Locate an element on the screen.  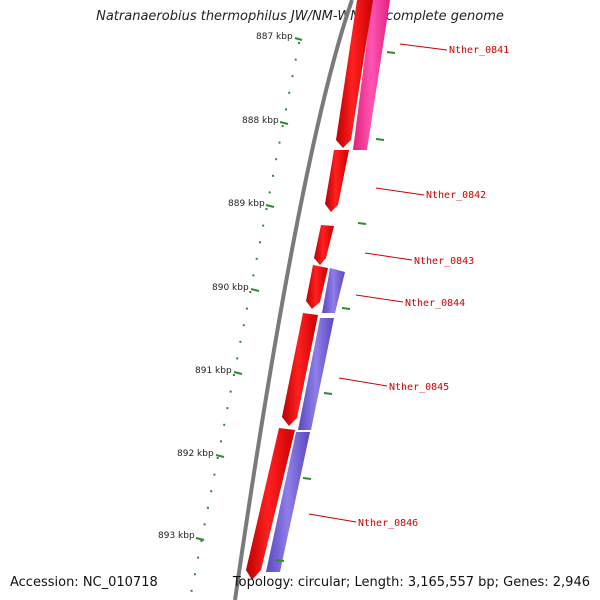
tick-label: 889 kbp is located at coordinates (246, 204).